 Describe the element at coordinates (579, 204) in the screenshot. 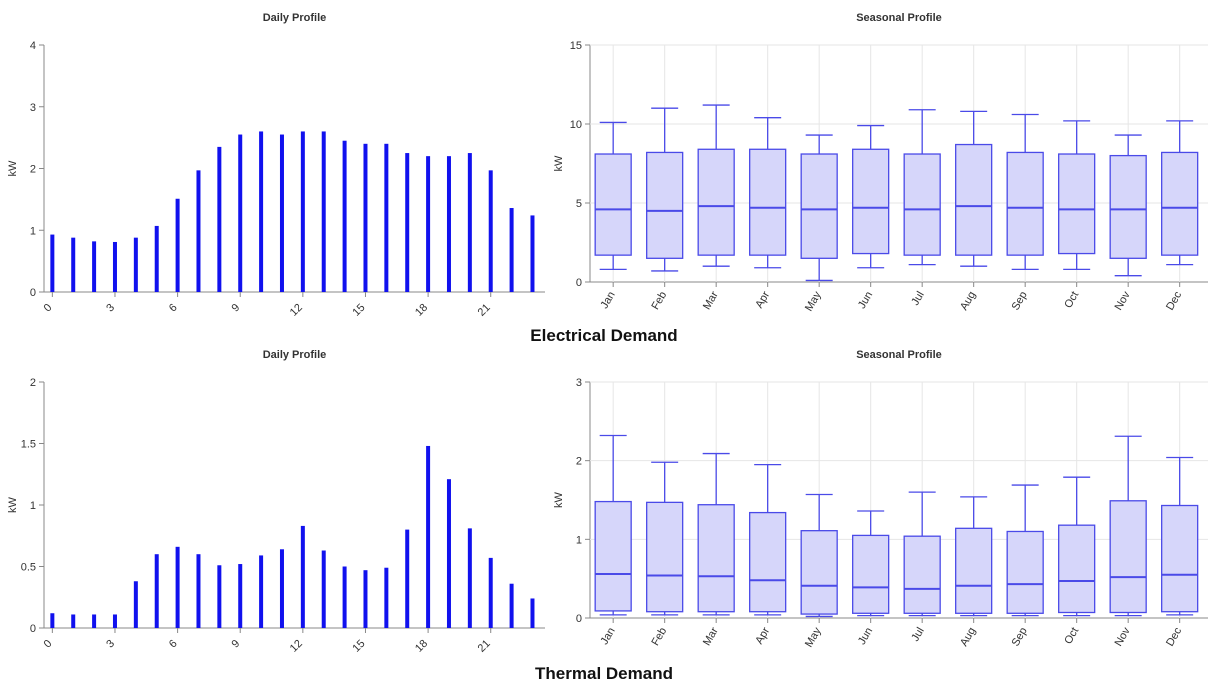

I see `y-tick-label: 5` at that location.